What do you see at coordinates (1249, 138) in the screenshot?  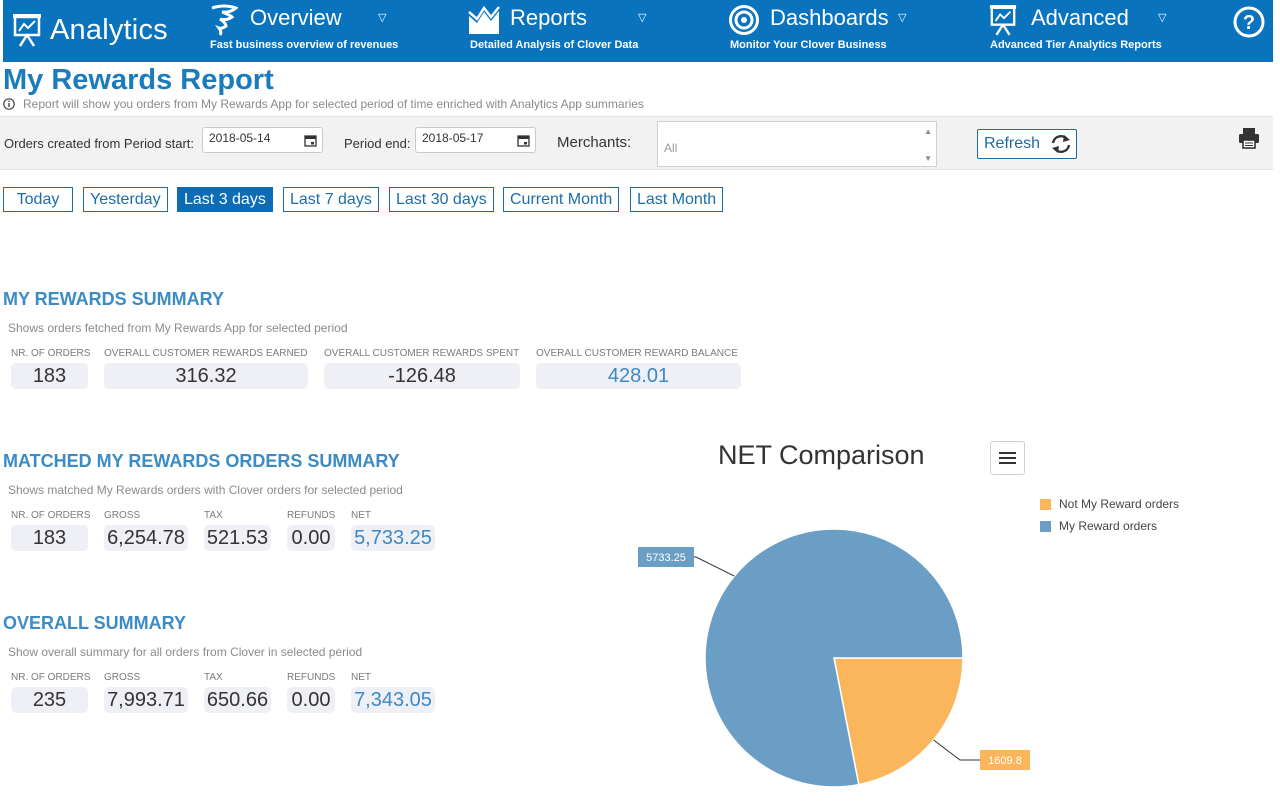 I see `print-icon` at bounding box center [1249, 138].